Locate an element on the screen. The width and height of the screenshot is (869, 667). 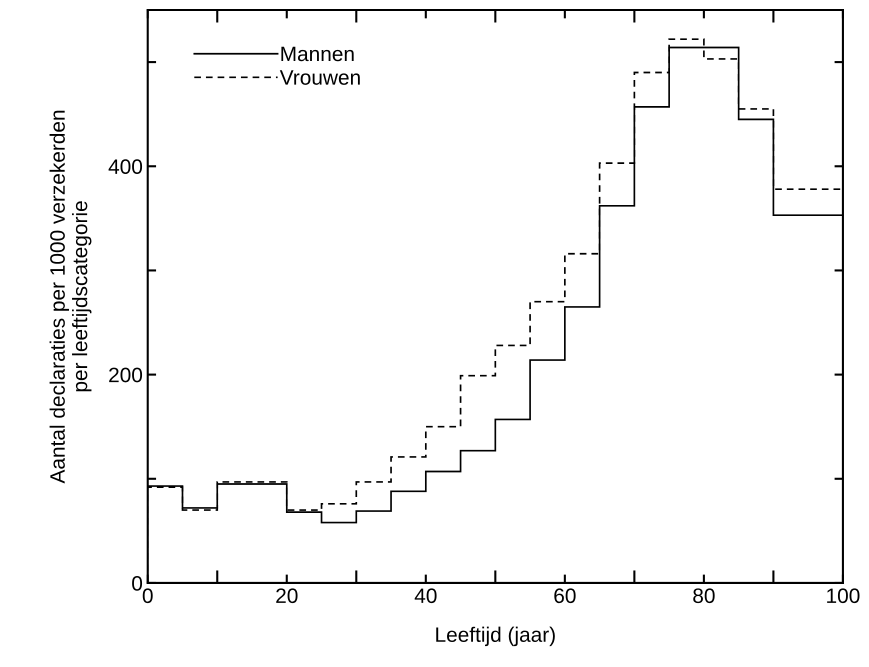
x-axis-title: Leeftijd (jaar) is located at coordinates (495, 636).